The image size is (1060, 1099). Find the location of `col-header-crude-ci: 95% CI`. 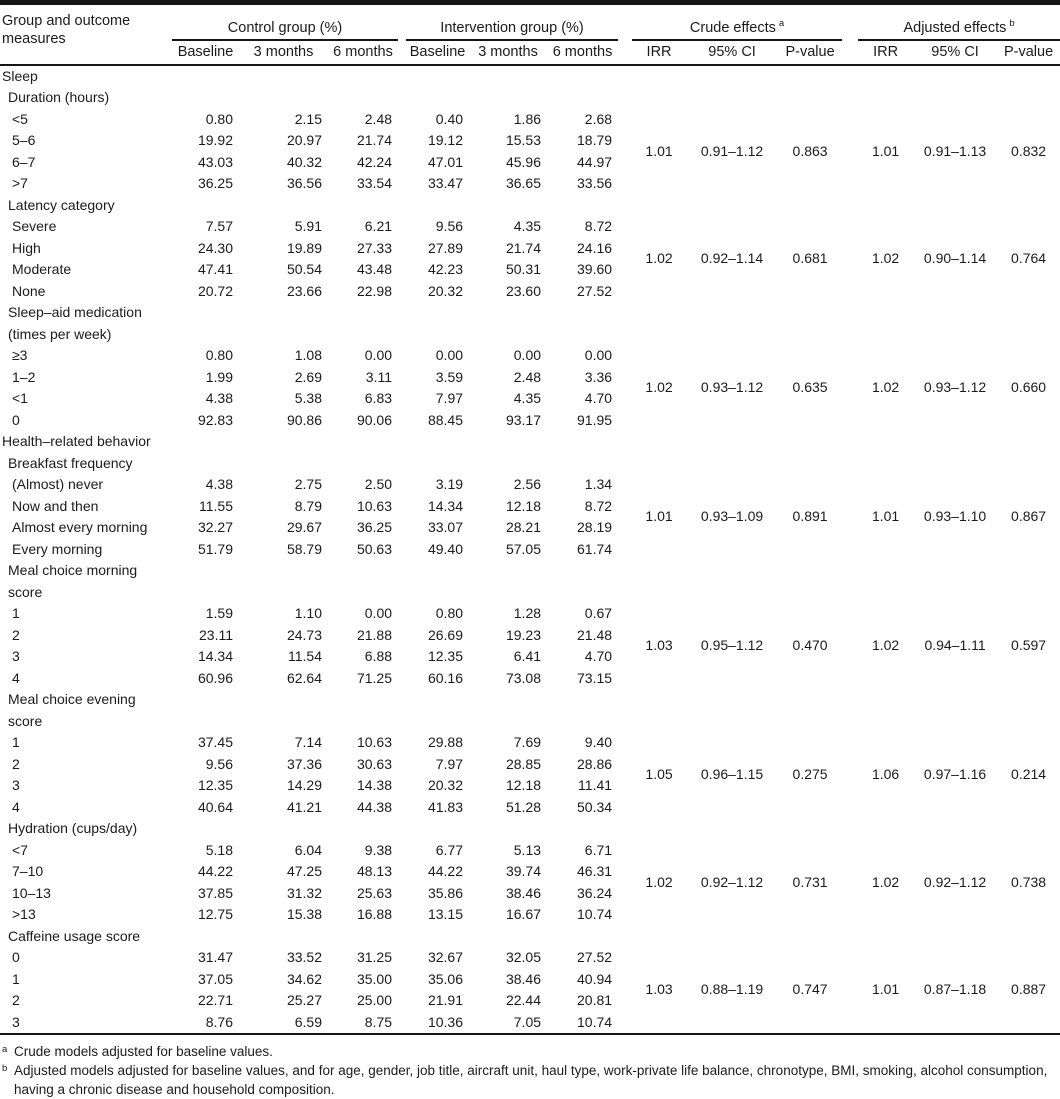

col-header-crude-ci: 95% CI is located at coordinates (732, 52).